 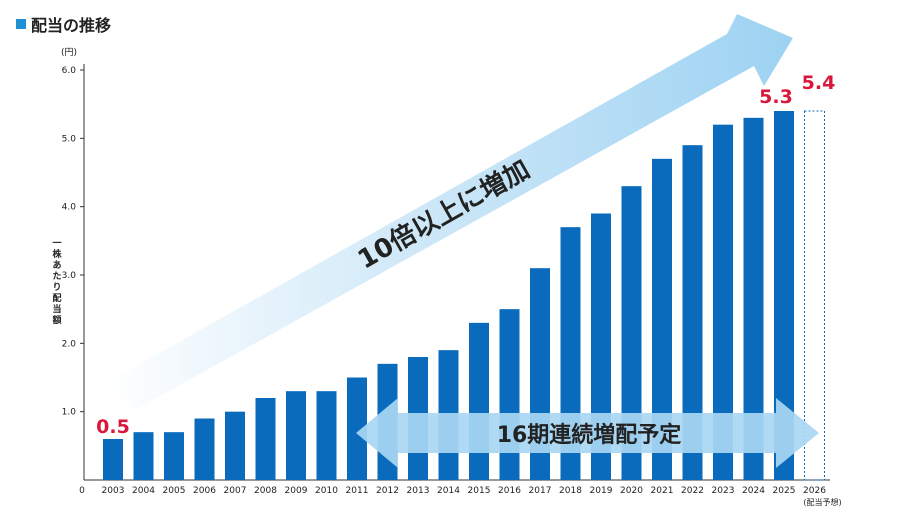 I want to click on x-tick-label: 2019, so click(x=601, y=491).